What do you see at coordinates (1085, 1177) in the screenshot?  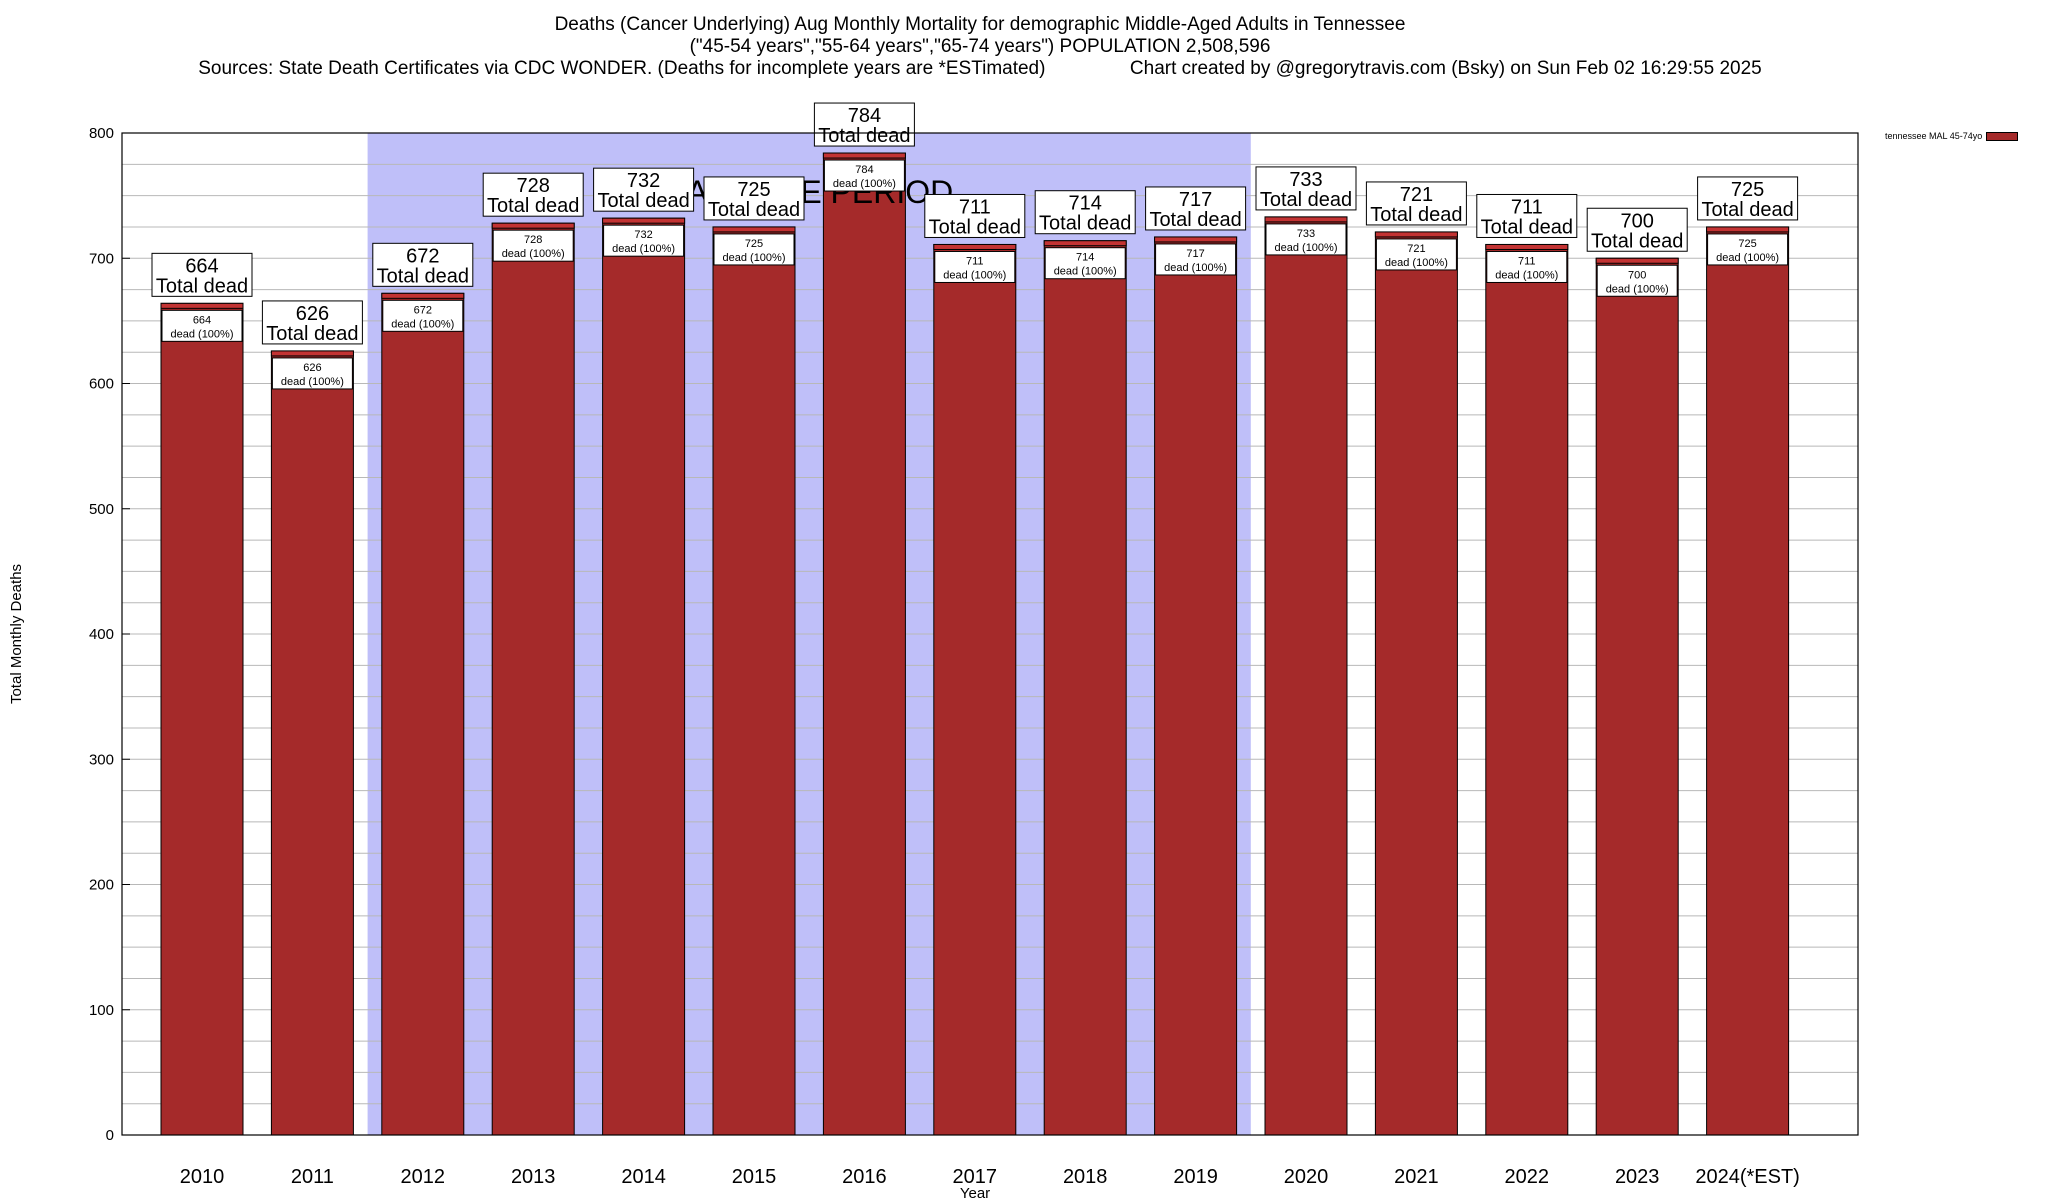 I see `x-tick-label: 2018` at bounding box center [1085, 1177].